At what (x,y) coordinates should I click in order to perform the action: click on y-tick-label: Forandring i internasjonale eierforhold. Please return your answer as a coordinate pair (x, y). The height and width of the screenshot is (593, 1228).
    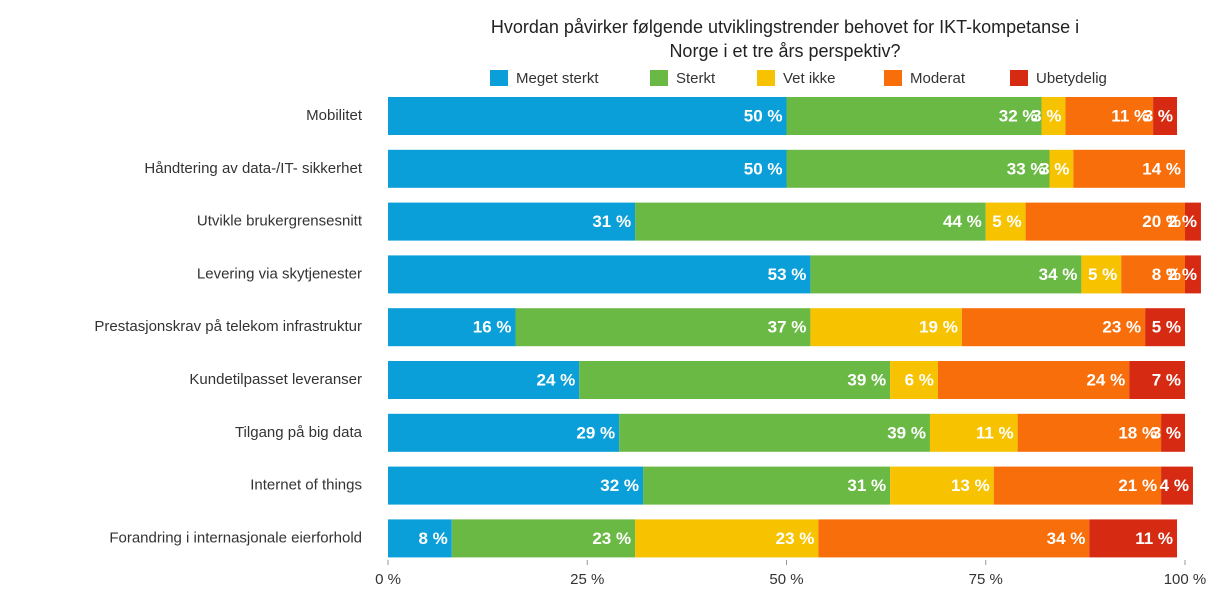
    Looking at the image, I should click on (235, 537).